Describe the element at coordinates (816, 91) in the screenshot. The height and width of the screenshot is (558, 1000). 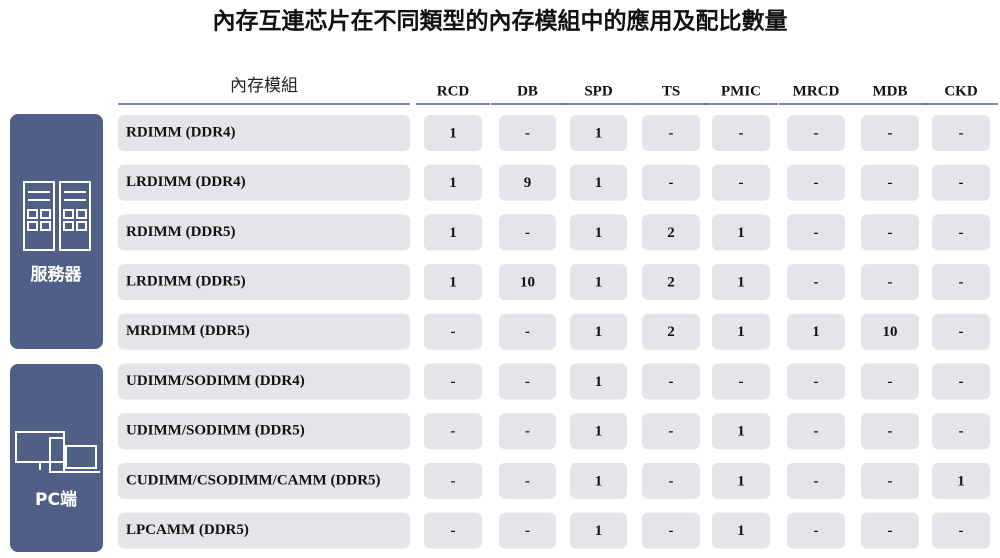
I see `column-header: MRCD` at that location.